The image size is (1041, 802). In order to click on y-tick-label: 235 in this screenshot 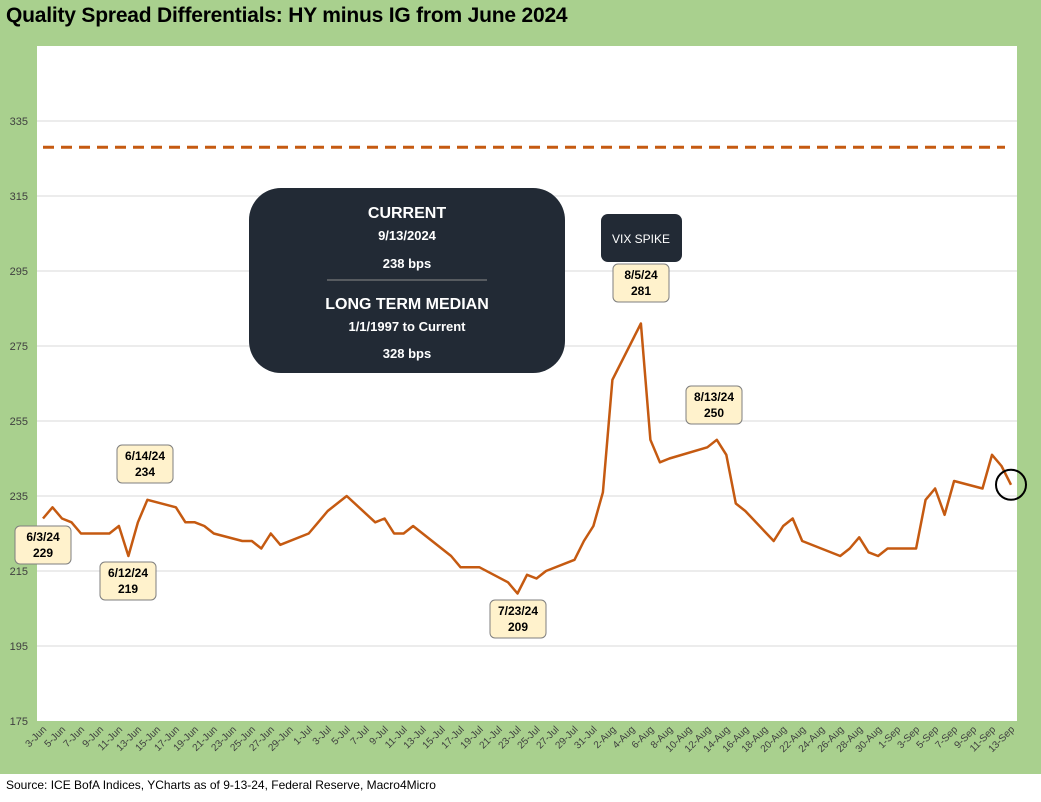, I will do `click(19, 497)`.